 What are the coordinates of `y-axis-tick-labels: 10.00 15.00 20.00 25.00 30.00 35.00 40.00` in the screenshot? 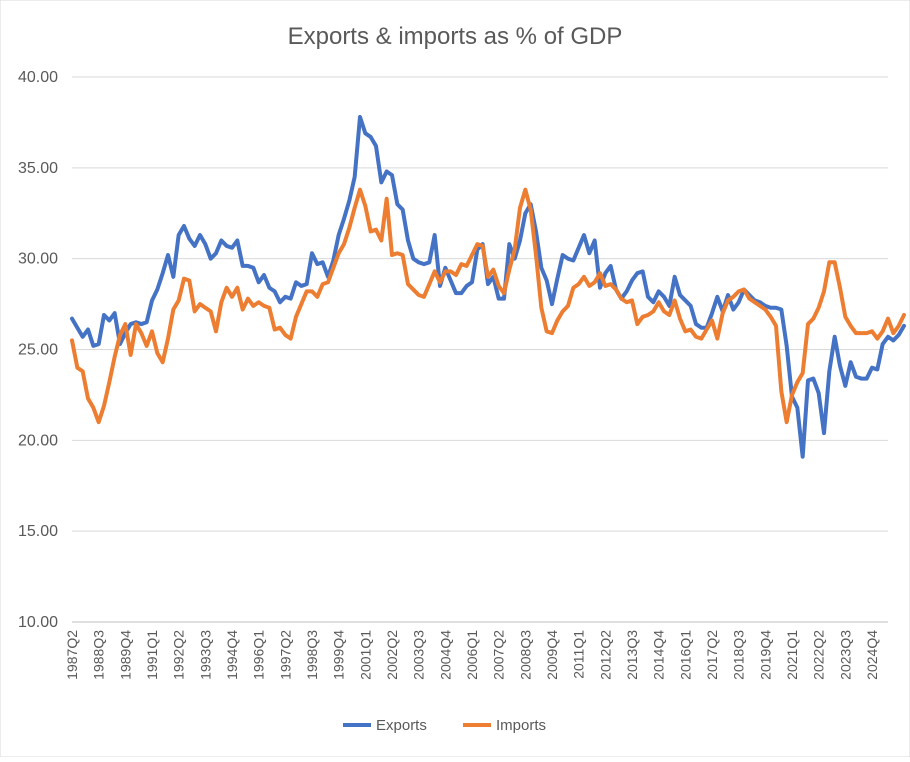 It's located at (38, 350).